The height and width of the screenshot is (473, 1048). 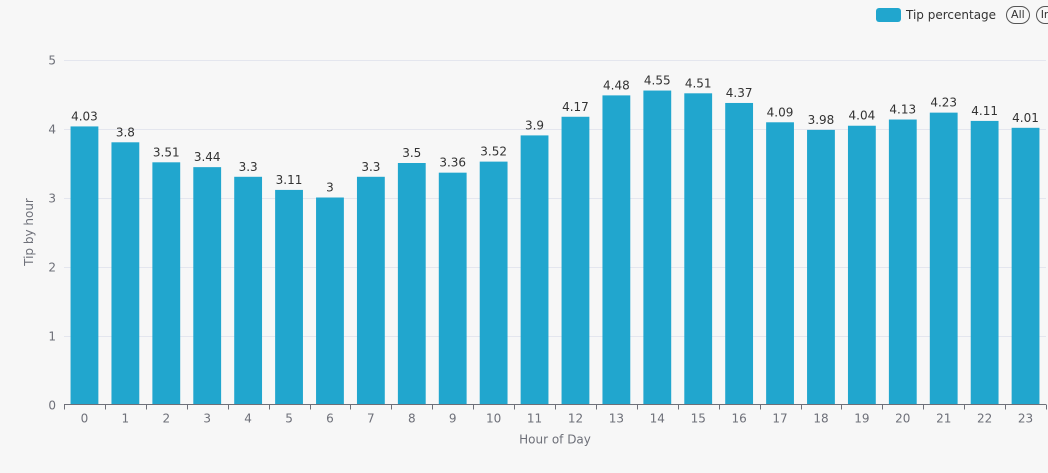 I want to click on x-tick-label: 23, so click(x=1025, y=419).